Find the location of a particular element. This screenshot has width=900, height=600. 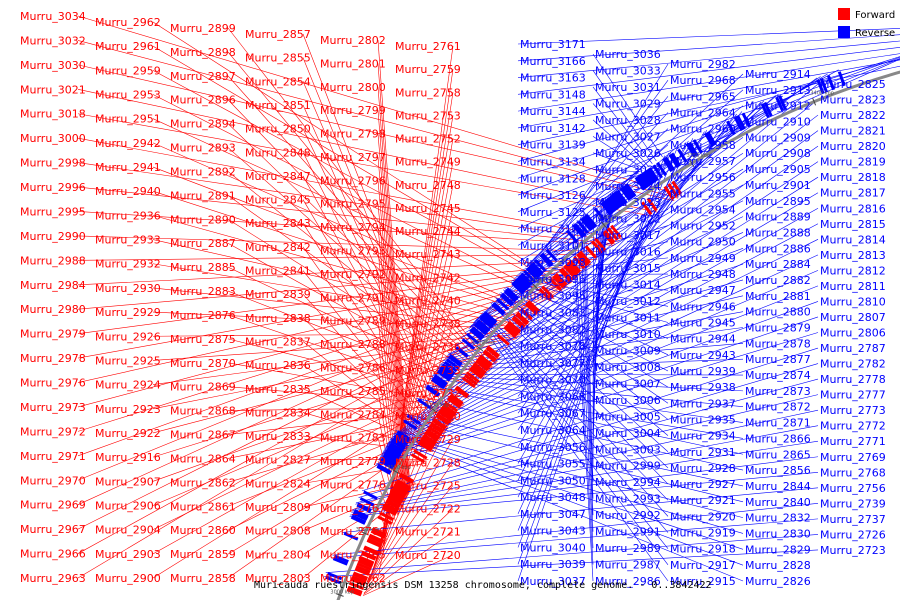

reverse-gene-label: Murru_3125 is located at coordinates (553, 212).